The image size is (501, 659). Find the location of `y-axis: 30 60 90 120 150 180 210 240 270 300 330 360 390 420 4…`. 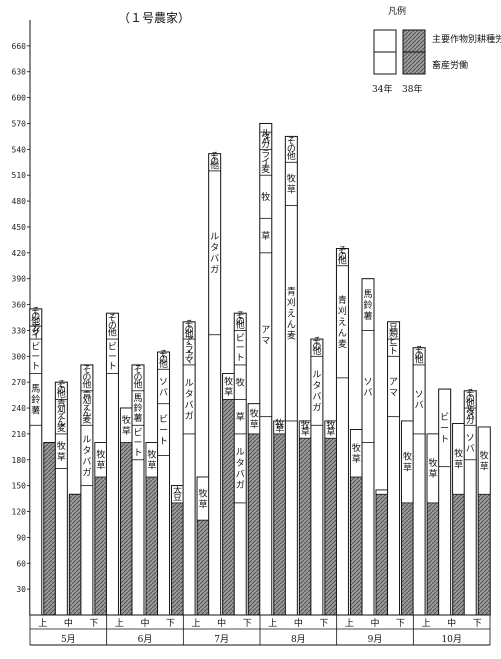

y-axis: 30 60 90 120 150 180 210 240 270 300 330 360 390 420 4… is located at coordinates (21, 317).